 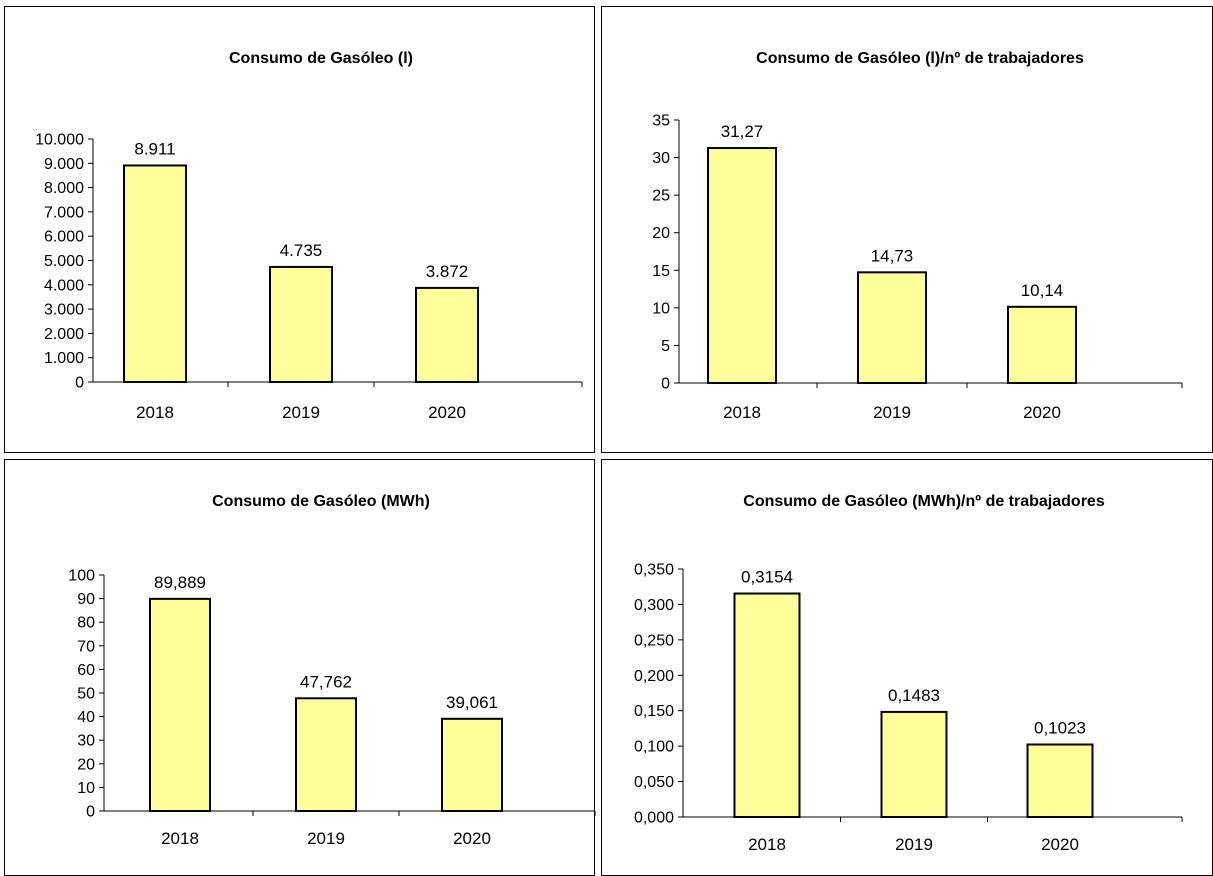 What do you see at coordinates (86, 623) in the screenshot?
I see `y-tick-label: 80` at bounding box center [86, 623].